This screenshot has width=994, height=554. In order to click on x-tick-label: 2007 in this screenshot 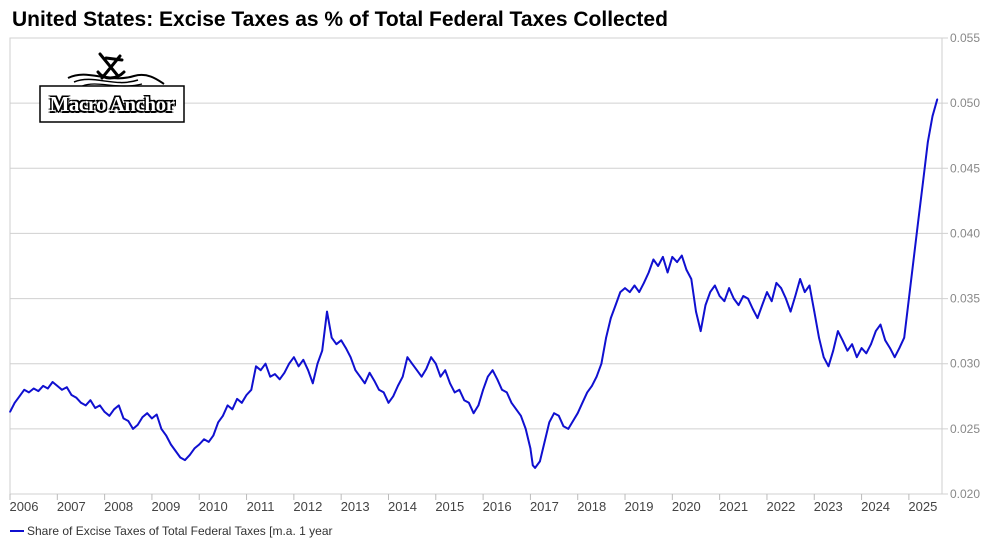, I will do `click(71, 506)`.